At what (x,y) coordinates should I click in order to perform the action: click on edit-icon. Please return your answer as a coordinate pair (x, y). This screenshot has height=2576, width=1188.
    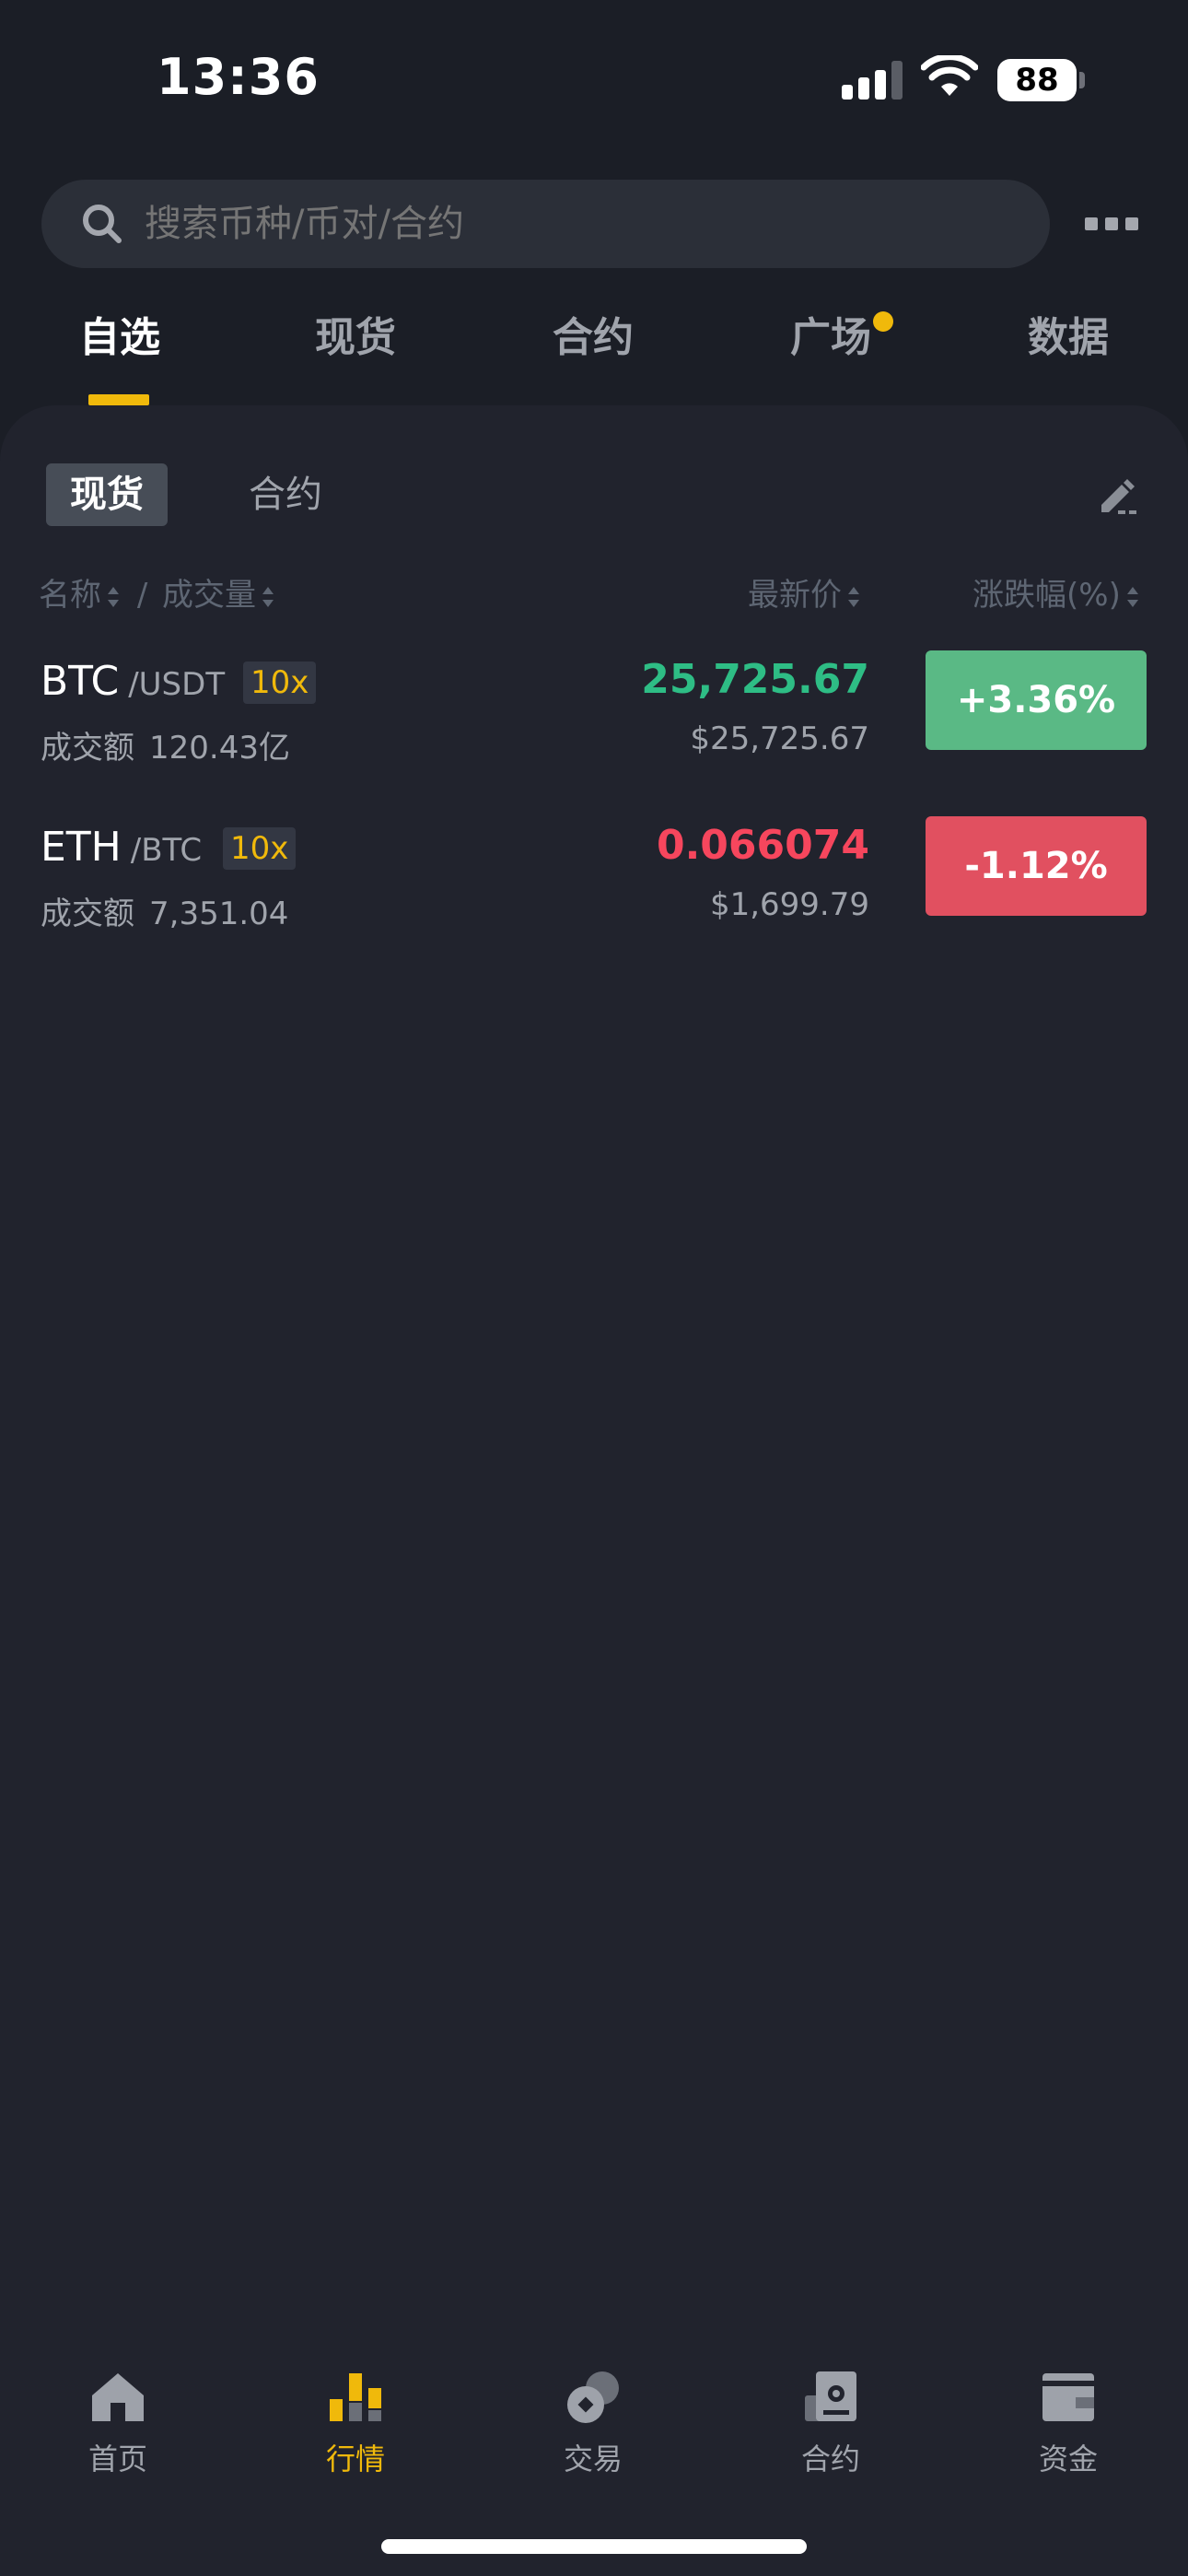
    Looking at the image, I should click on (1117, 495).